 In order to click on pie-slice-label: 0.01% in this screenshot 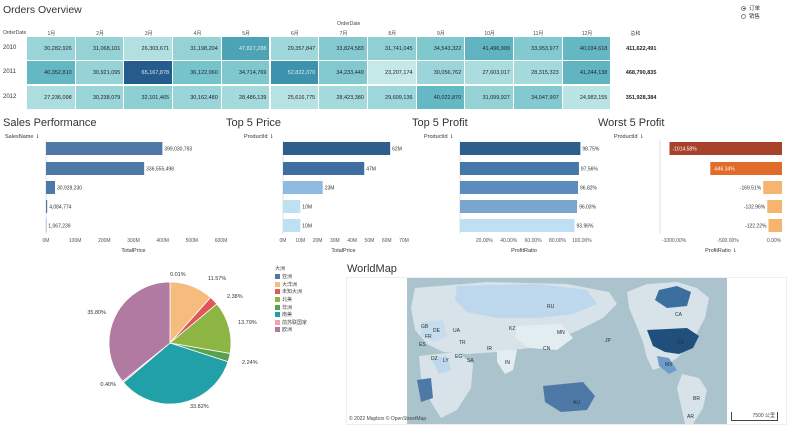, I will do `click(178, 275)`.